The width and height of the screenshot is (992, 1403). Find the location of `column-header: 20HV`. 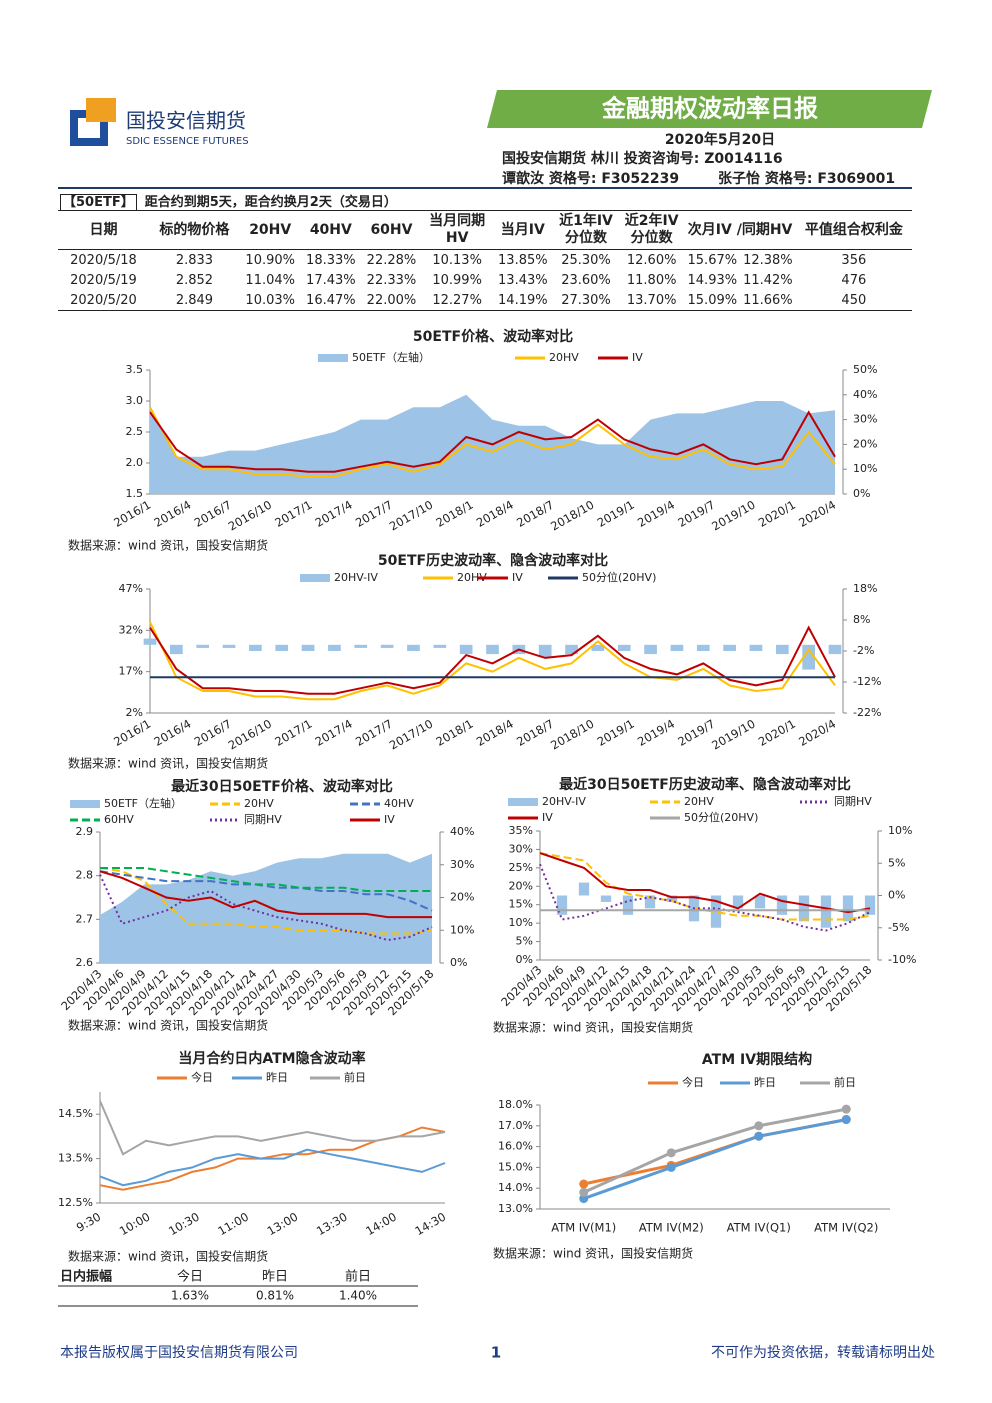

column-header: 20HV is located at coordinates (270, 230).